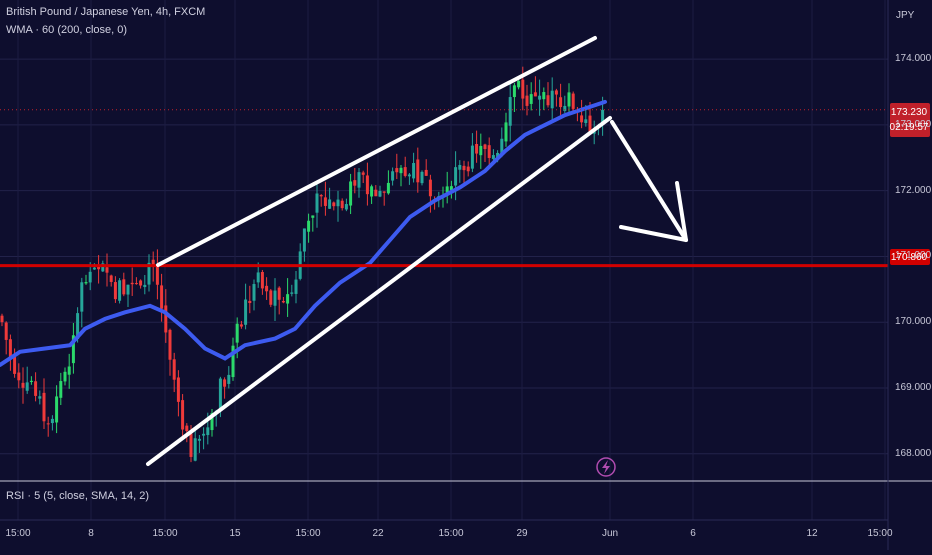 Image resolution: width=932 pixels, height=555 pixels. What do you see at coordinates (812, 533) in the screenshot?
I see `time-tick-label: 12` at bounding box center [812, 533].